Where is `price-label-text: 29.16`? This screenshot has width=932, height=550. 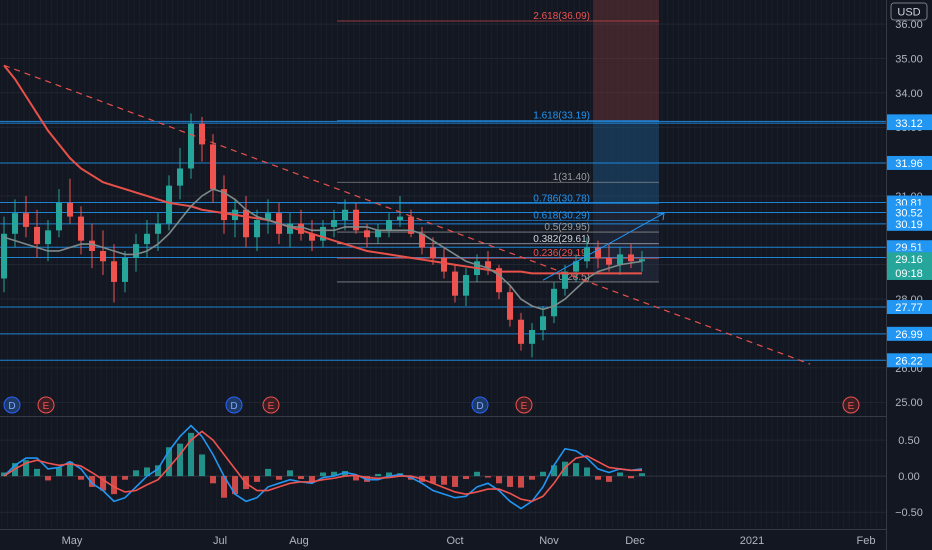
price-label-text: 29.16 is located at coordinates (909, 260).